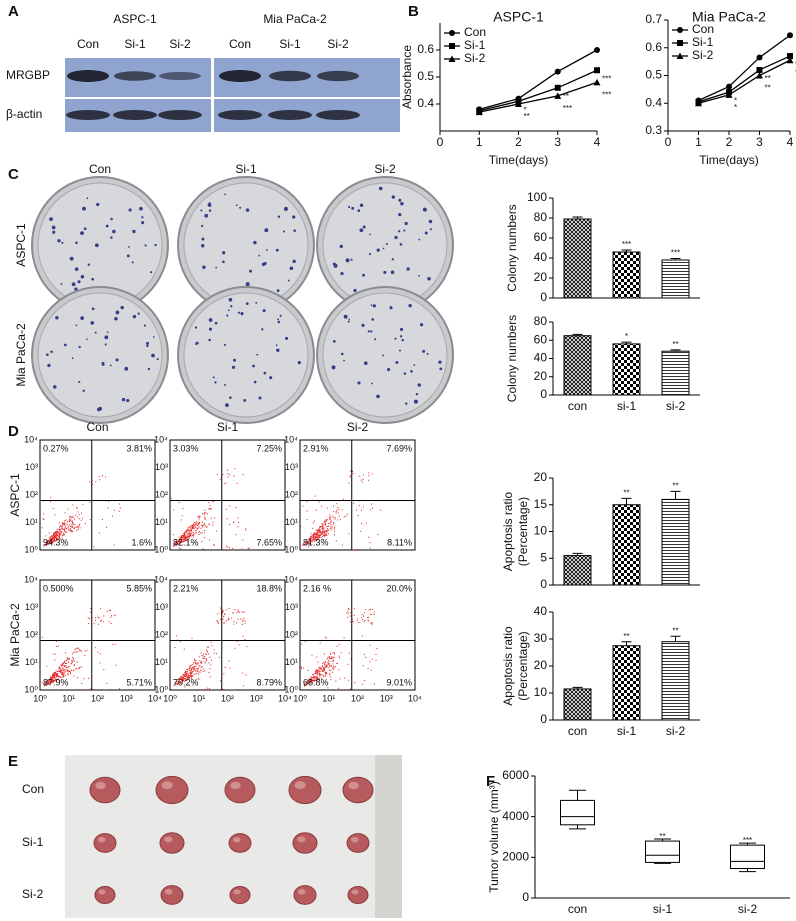 This screenshot has height=921, width=796. What do you see at coordinates (680, 55) in the screenshot?
I see `legend-marker` at bounding box center [680, 55].